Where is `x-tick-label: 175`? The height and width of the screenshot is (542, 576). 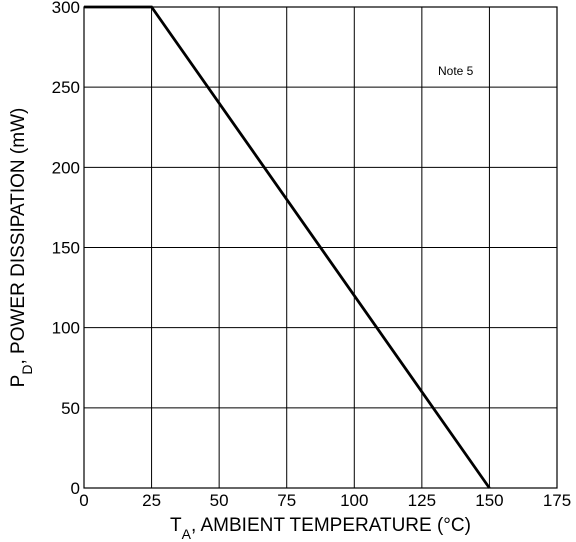
x-tick-label: 175 is located at coordinates (557, 500).